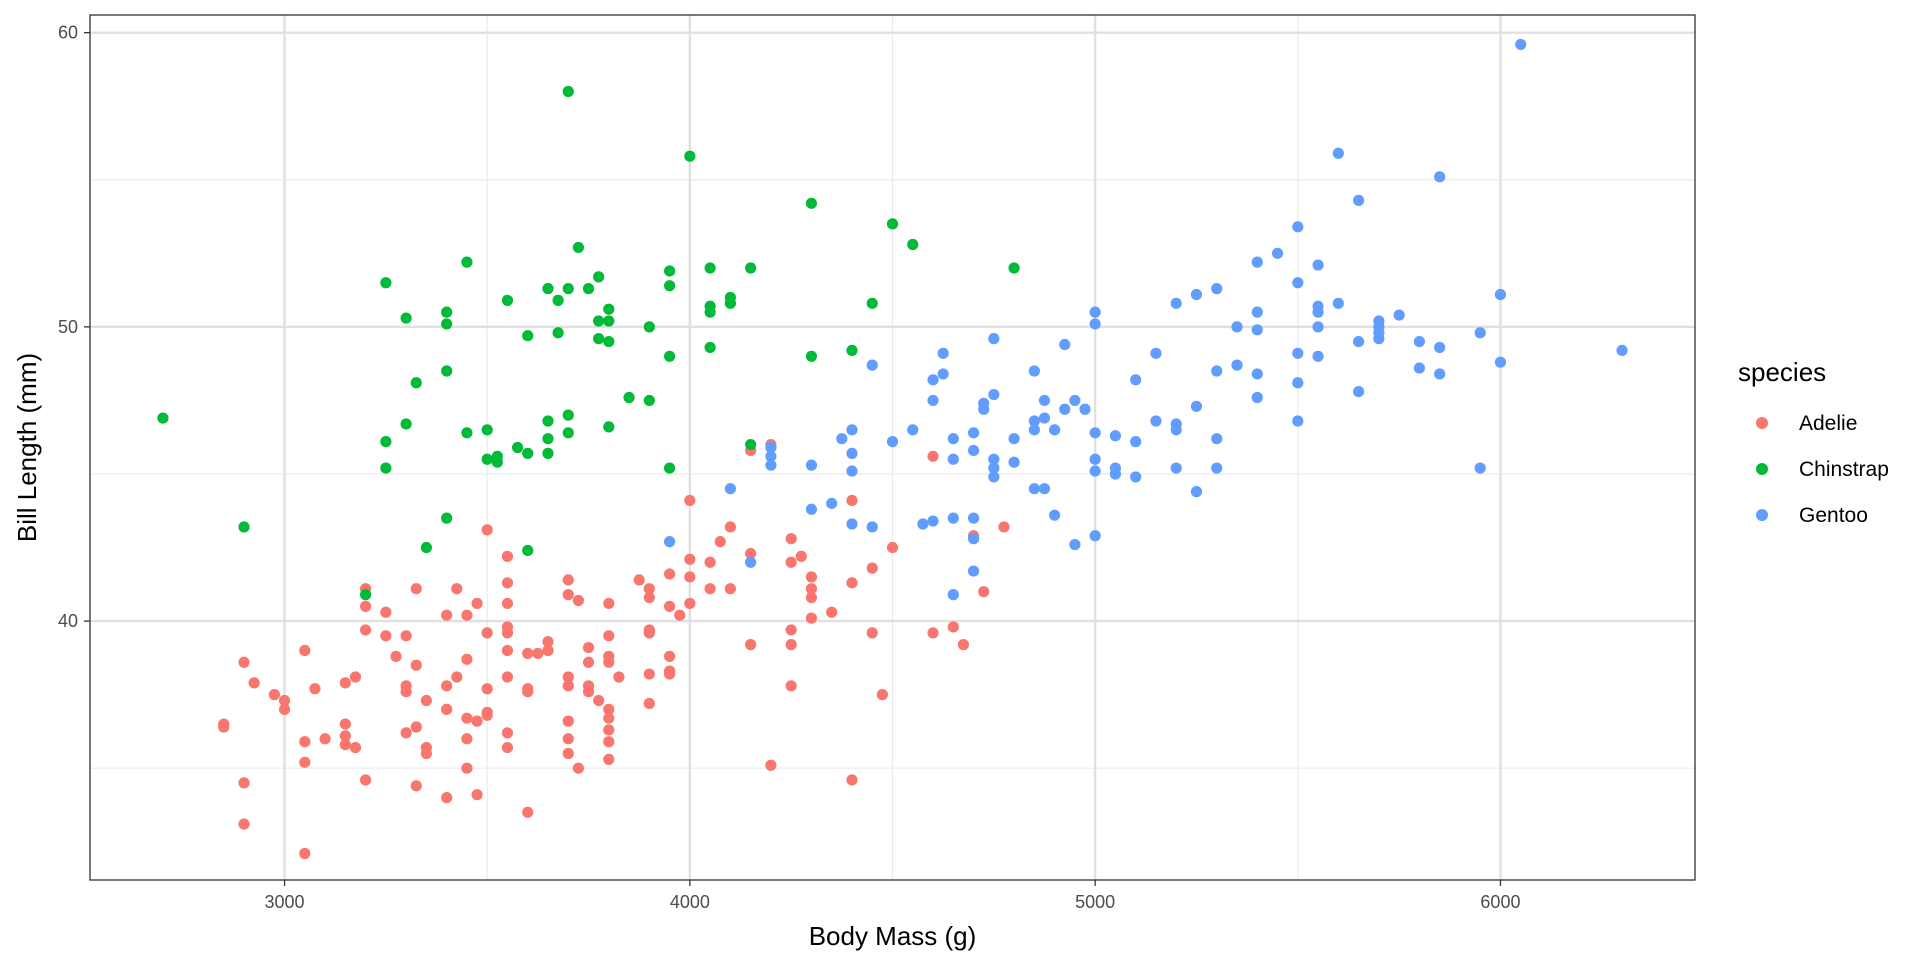  What do you see at coordinates (1782, 372) in the screenshot?
I see `legend-title: species` at bounding box center [1782, 372].